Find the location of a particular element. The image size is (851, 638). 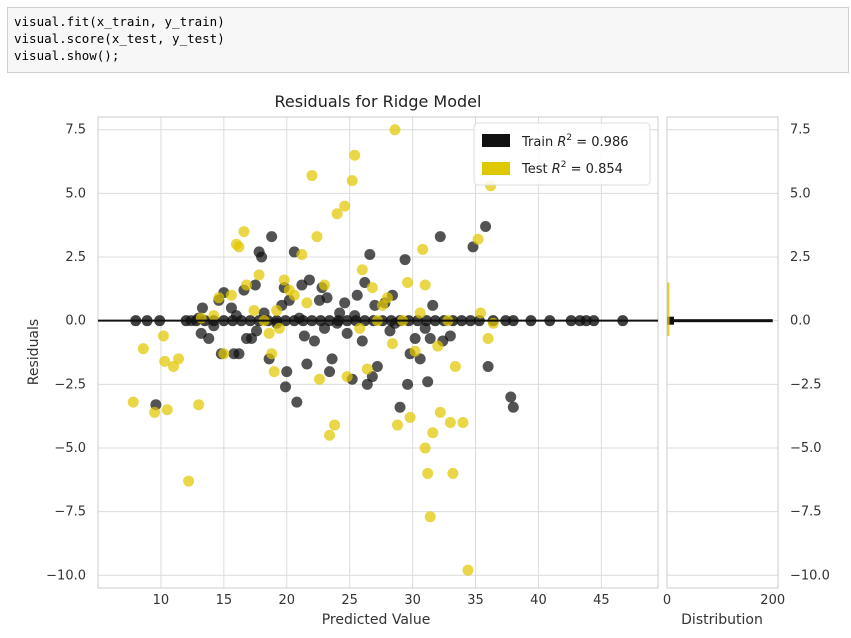

x-tick-label: 45 is located at coordinates (601, 600).